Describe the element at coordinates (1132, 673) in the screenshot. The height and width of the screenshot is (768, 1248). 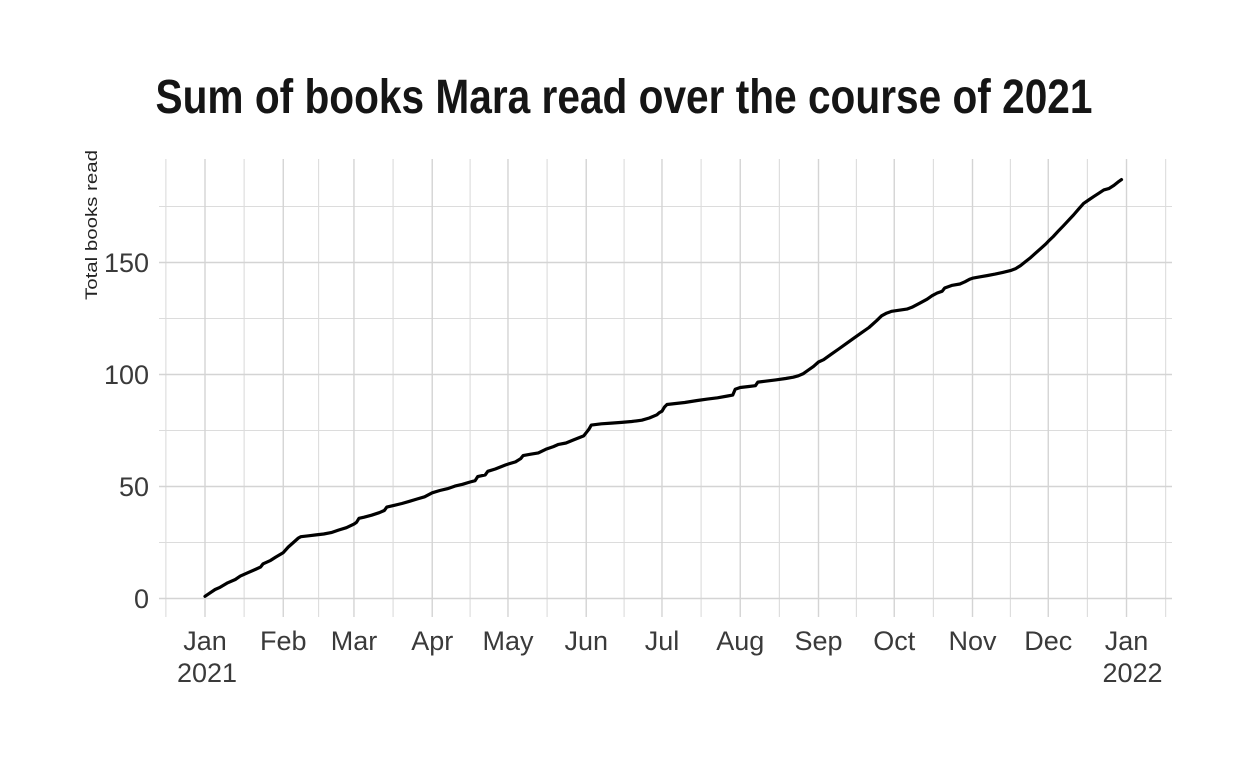
I see `x-tick-year-label-2022: 2022` at that location.